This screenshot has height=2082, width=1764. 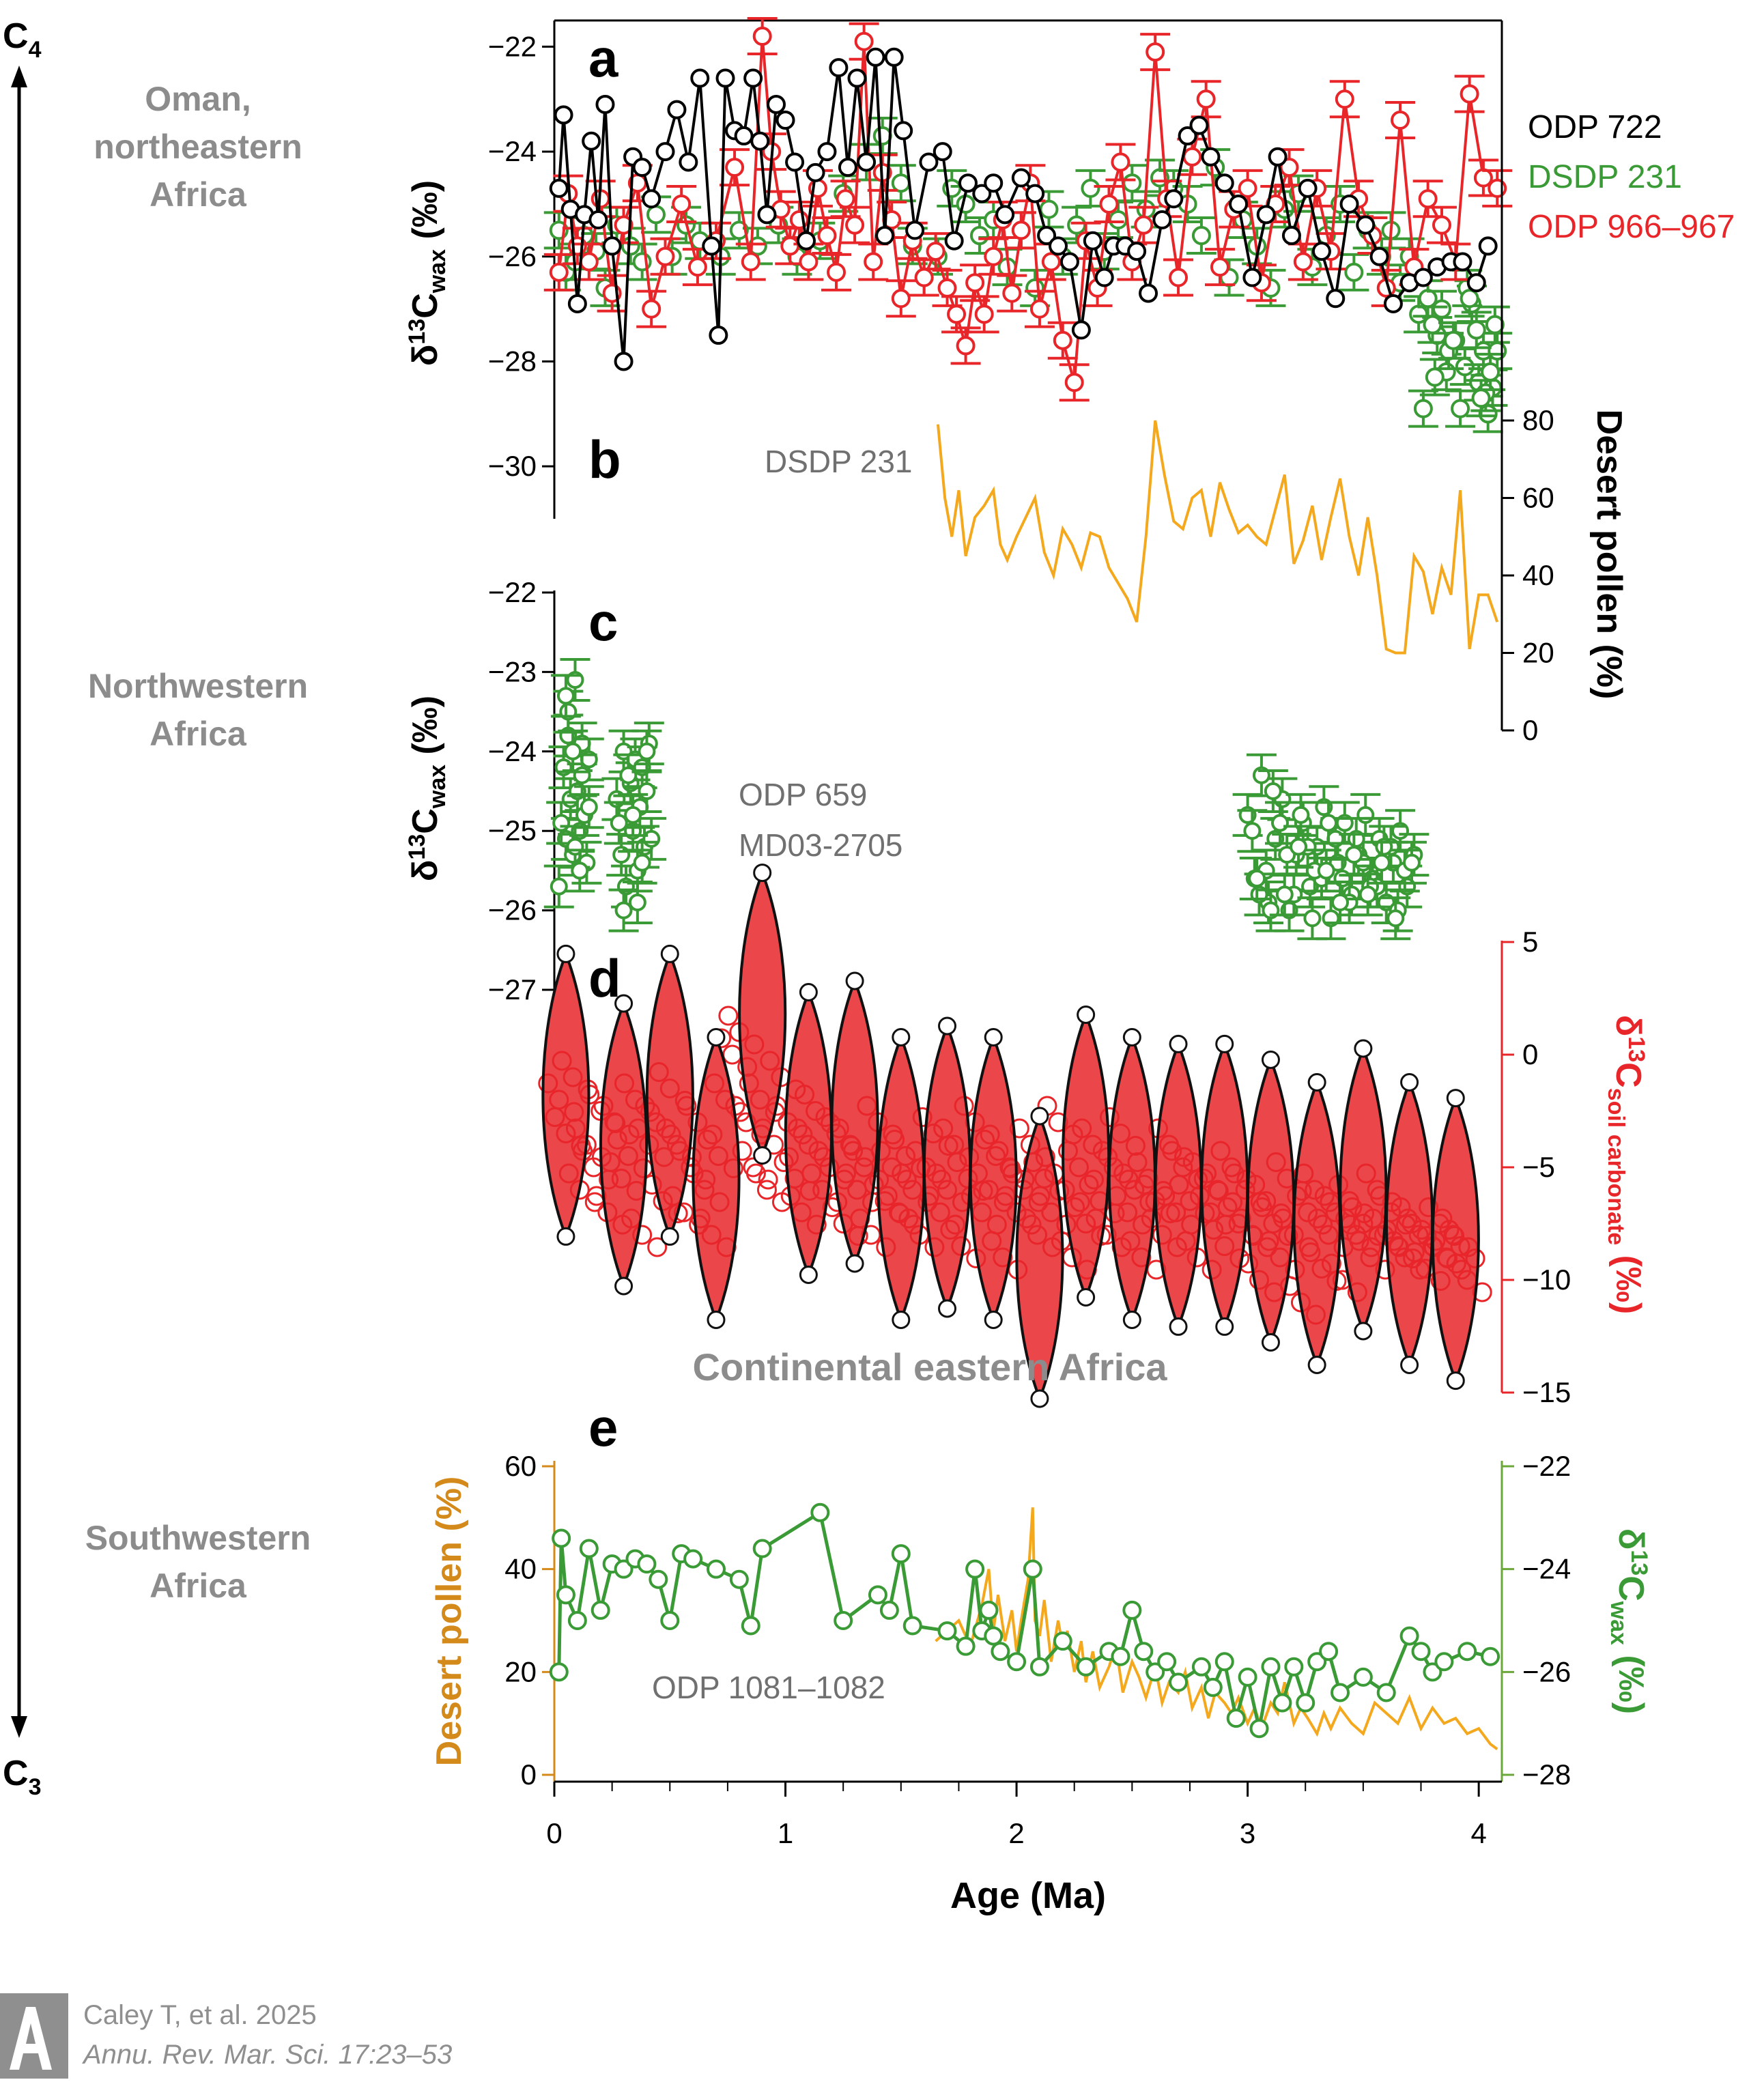 What do you see at coordinates (512, 361) in the screenshot?
I see `panel-a-y-tick-label: −28` at bounding box center [512, 361].